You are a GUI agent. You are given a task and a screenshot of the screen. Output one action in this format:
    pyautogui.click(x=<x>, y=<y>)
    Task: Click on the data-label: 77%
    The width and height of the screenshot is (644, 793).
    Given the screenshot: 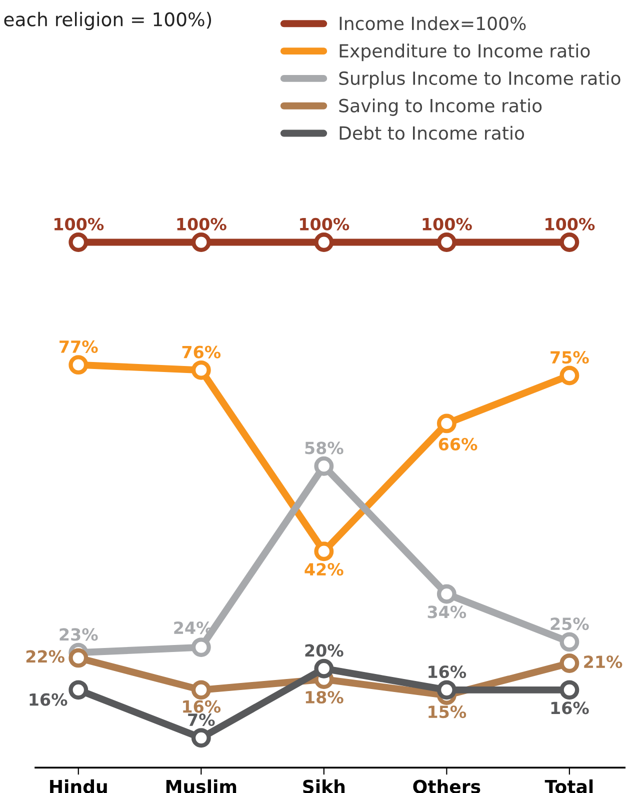 What is the action you would take?
    pyautogui.click(x=79, y=347)
    